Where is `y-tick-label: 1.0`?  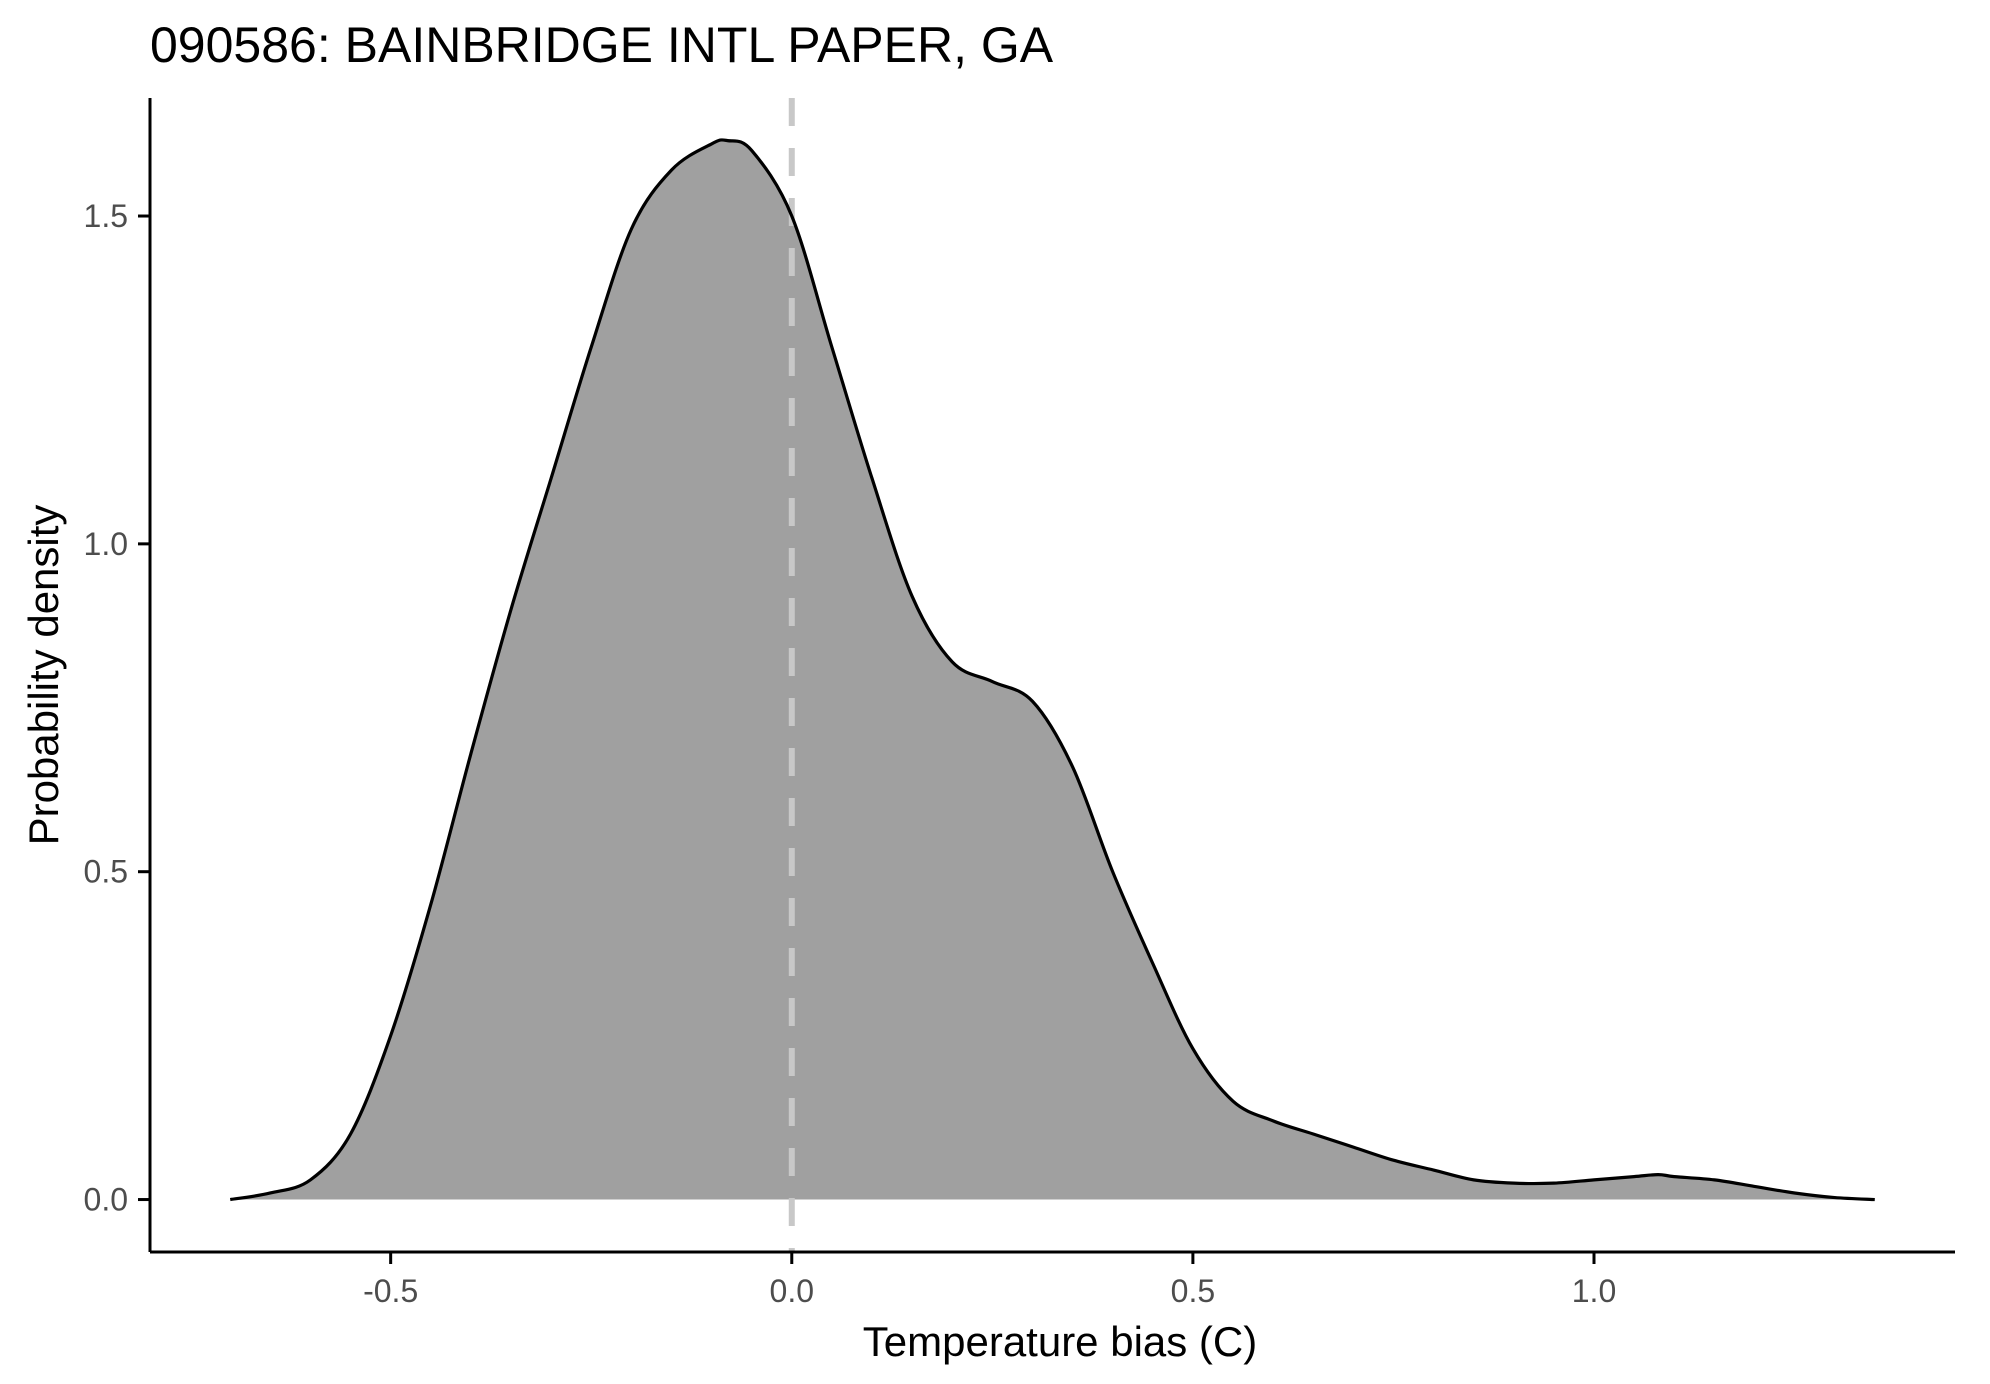 y-tick-label: 1.0 is located at coordinates (106, 544).